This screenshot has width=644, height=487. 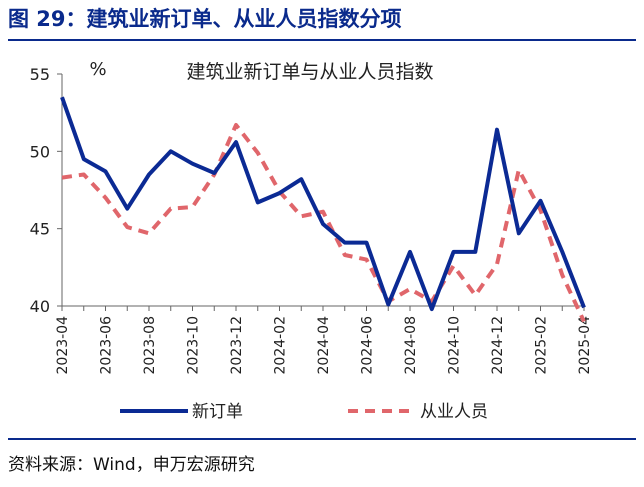 I want to click on x-tick-label: 2023-12, so click(x=237, y=345).